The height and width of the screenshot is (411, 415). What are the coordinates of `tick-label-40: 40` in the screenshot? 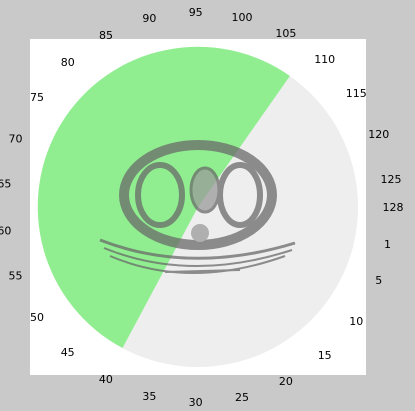 It's located at (106, 379).